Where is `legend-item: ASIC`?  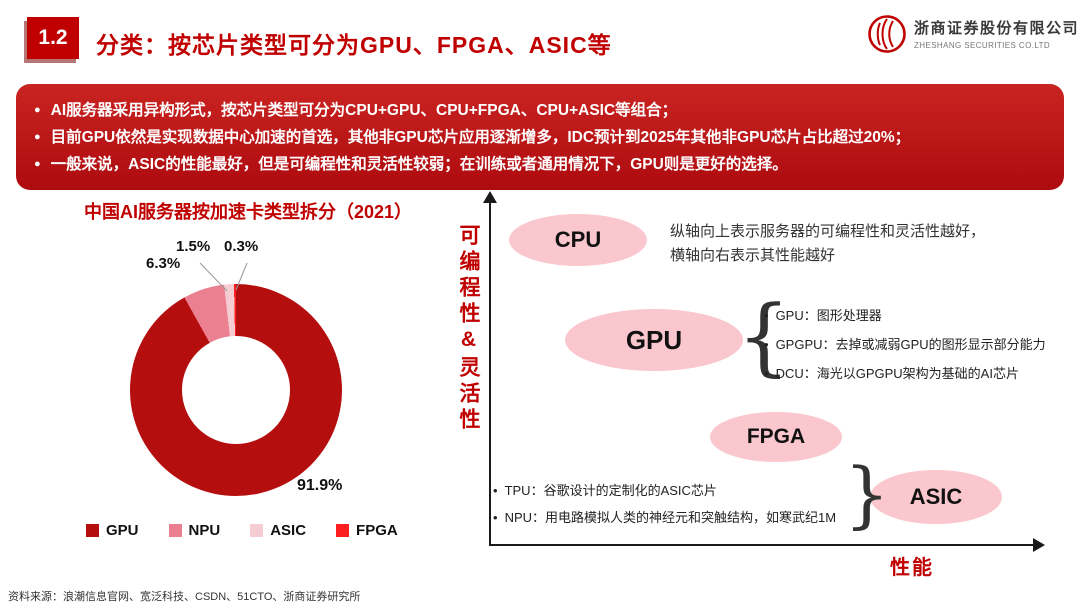 legend-item: ASIC is located at coordinates (278, 530).